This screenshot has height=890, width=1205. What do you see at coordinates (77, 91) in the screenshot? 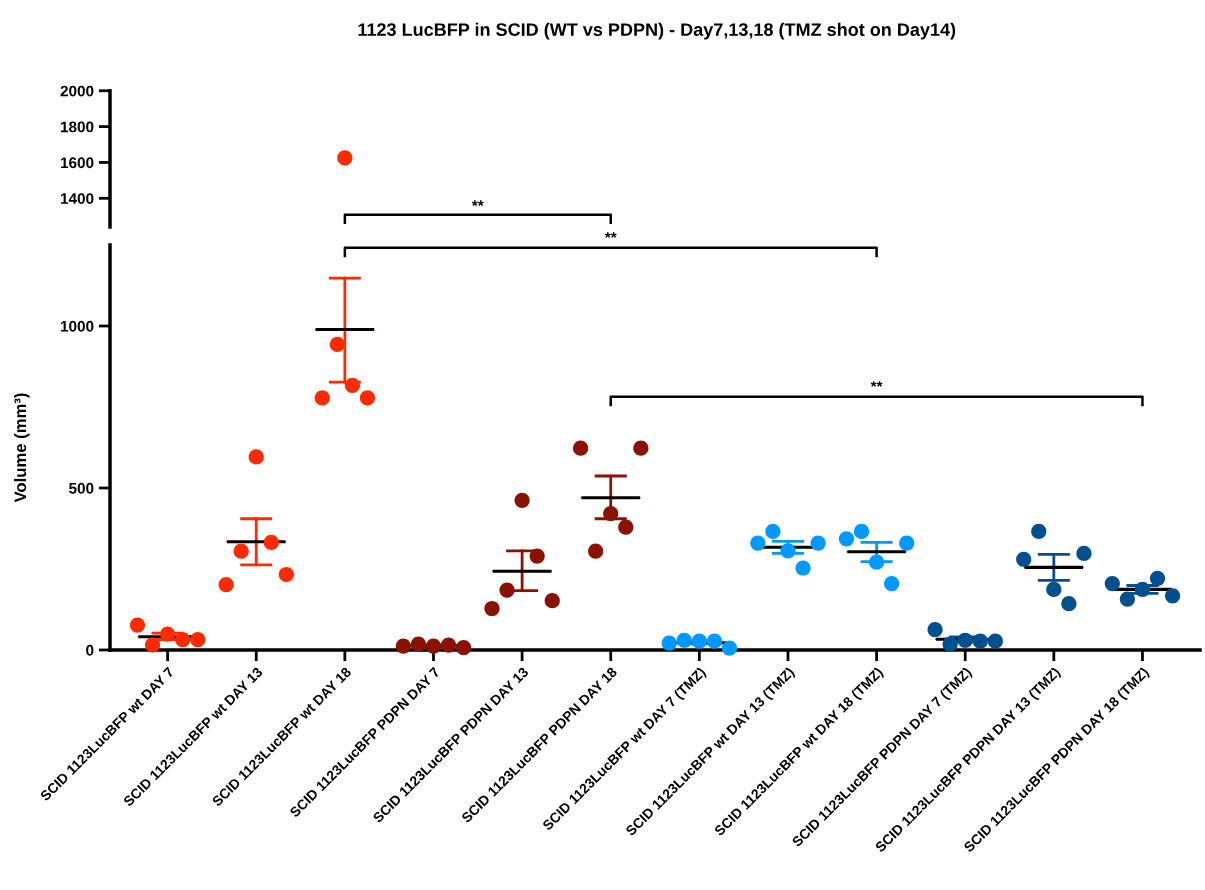
I see `y-tick-label: 2000` at bounding box center [77, 91].